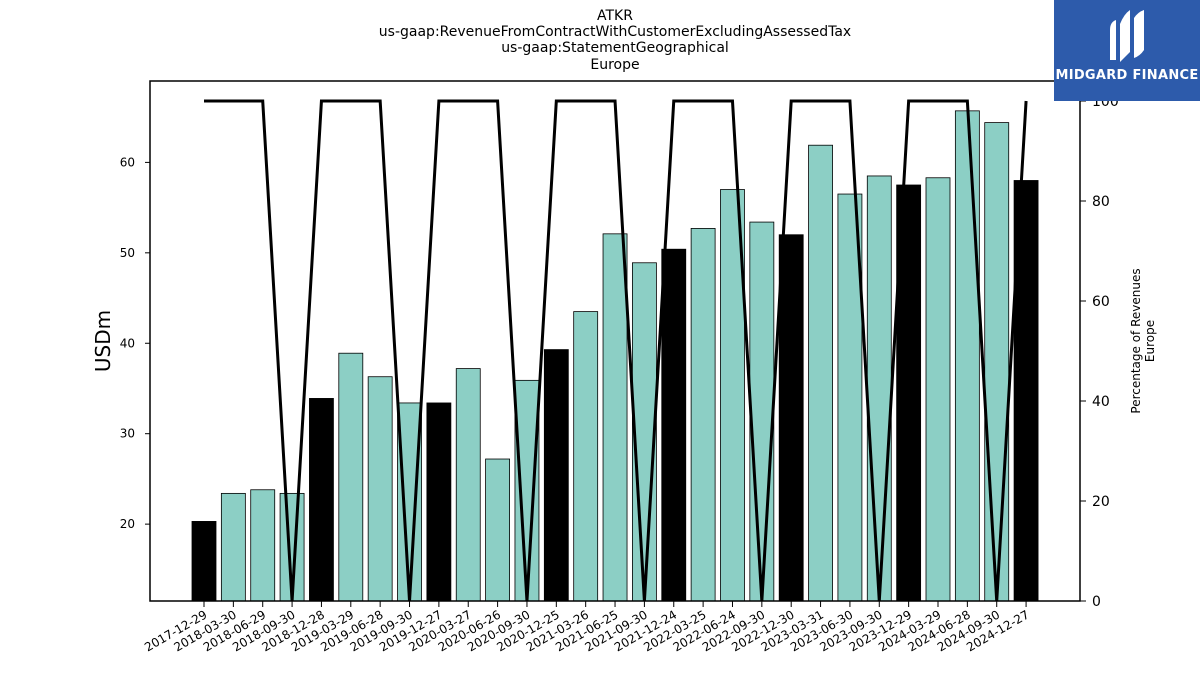 The width and height of the screenshot is (1200, 675). I want to click on y-axis-label: USDm, so click(103, 341).